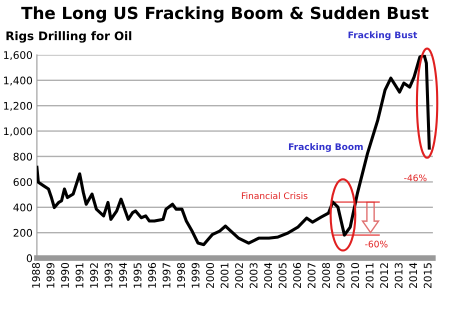  What do you see at coordinates (36, 275) in the screenshot?
I see `x-tick-label: 1988` at bounding box center [36, 275].